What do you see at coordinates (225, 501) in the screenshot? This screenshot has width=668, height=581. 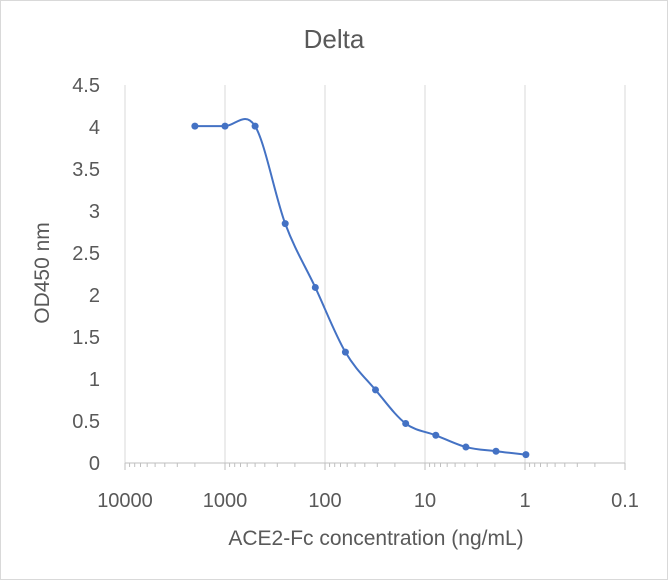 I see `x-tick-label-1: 1000` at bounding box center [225, 501].